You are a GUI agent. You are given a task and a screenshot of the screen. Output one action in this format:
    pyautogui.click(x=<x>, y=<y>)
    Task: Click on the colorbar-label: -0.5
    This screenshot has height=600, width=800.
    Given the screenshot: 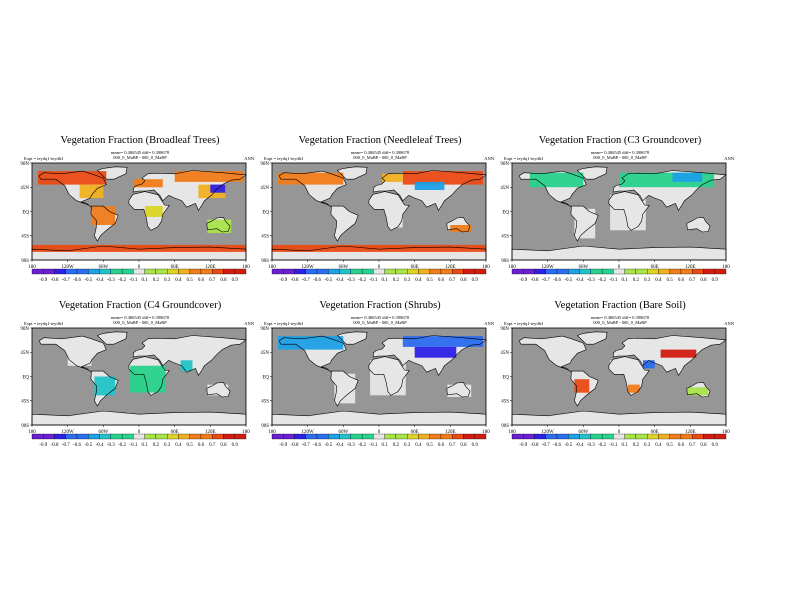 What is the action you would take?
    pyautogui.click(x=88, y=280)
    